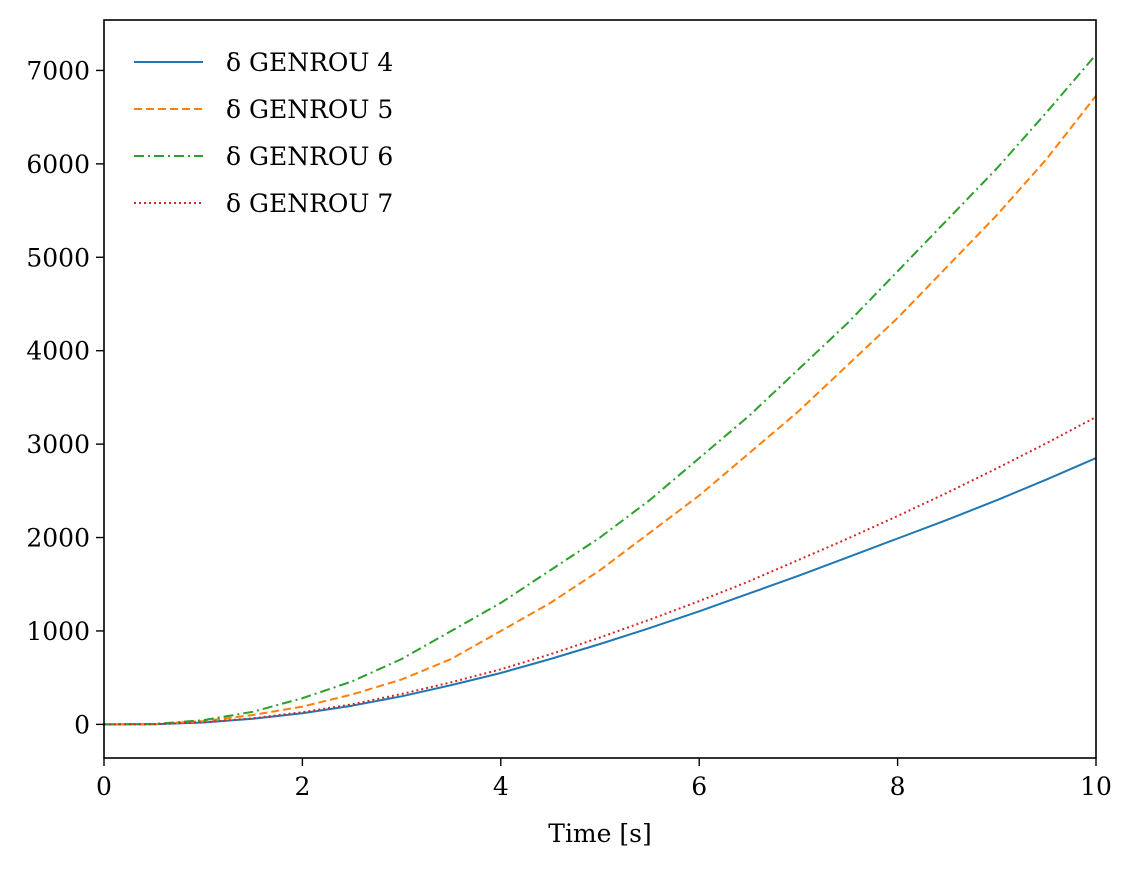 This screenshot has height=872, width=1132. Describe the element at coordinates (309, 203) in the screenshot. I see `legend-label-4: δ GENROU 7` at that location.